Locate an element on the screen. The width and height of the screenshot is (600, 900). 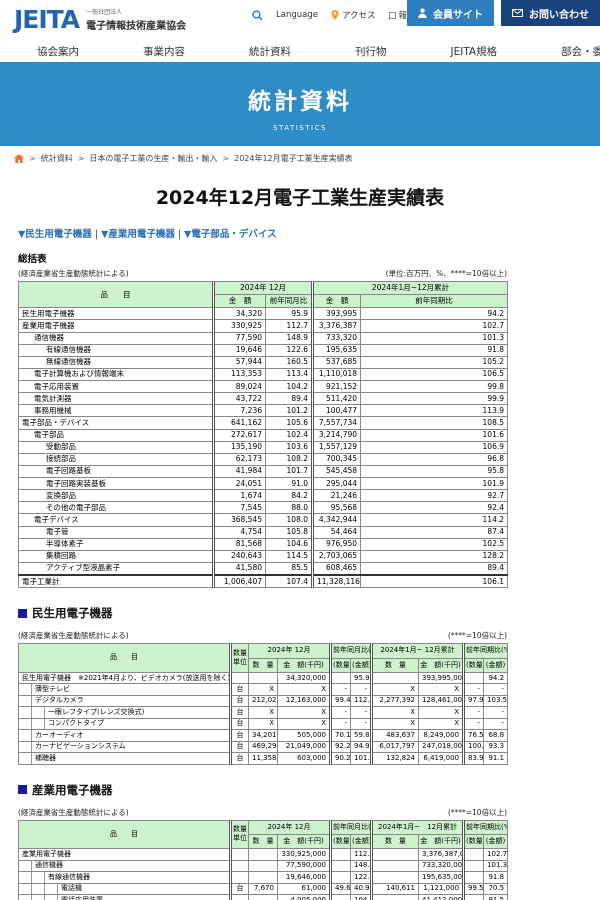
value-cell: 3,376,387 is located at coordinates (336, 326).